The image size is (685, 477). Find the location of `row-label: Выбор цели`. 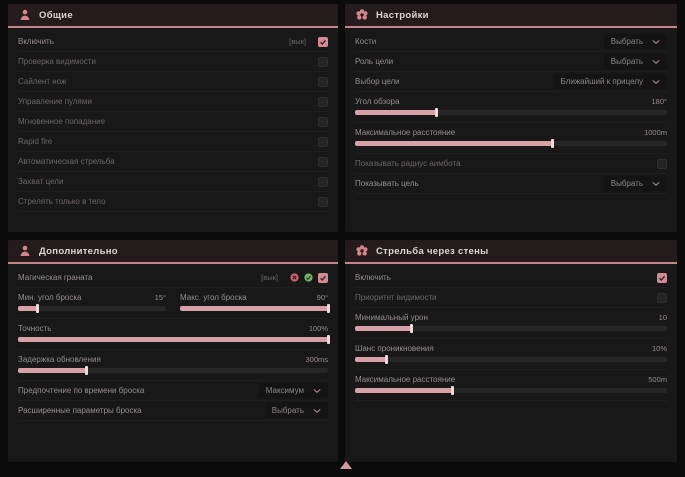

row-label: Выбор цели is located at coordinates (377, 81).